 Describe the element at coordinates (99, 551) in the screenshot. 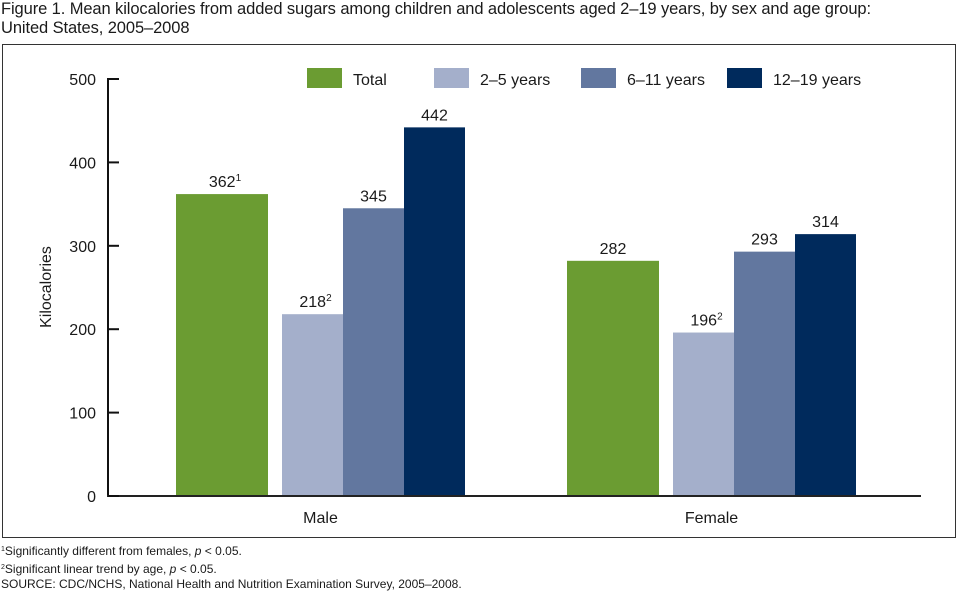

I see `footnote-1-text: Significantly different from females,` at that location.